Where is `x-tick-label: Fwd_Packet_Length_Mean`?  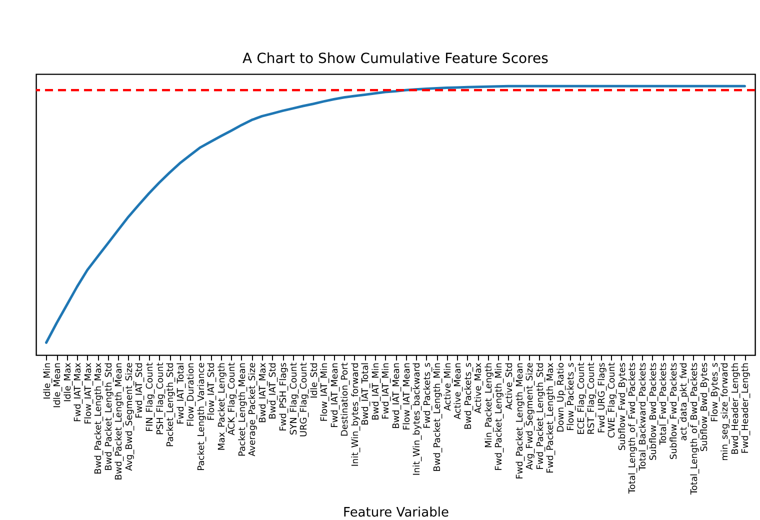
x-tick-label: Fwd_Packet_Length_Mean is located at coordinates (520, 421).